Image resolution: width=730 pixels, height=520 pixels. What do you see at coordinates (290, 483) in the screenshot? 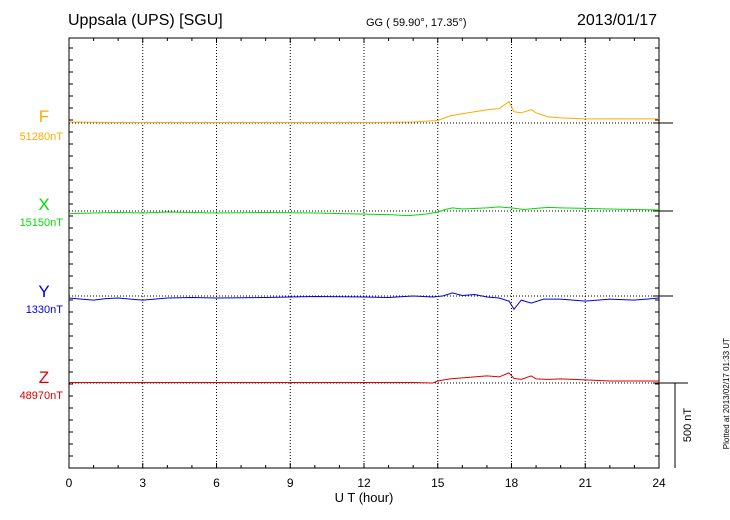
I see `x-tick-label: 9` at bounding box center [290, 483].